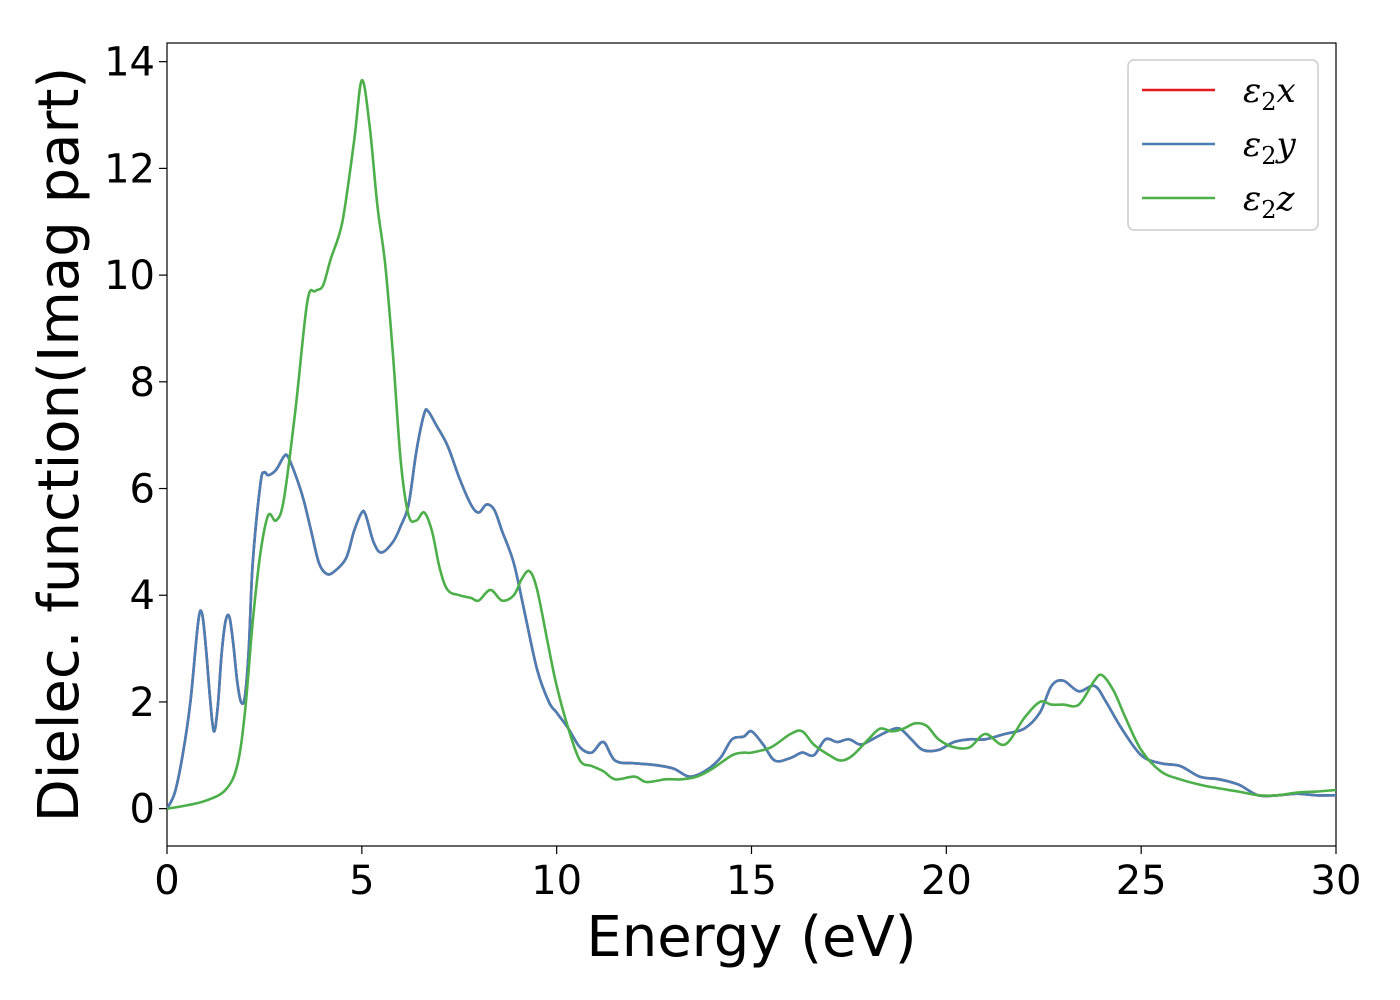 The height and width of the screenshot is (1000, 1400). Describe the element at coordinates (751, 937) in the screenshot. I see `x-axis-title: Energy (eV)` at that location.